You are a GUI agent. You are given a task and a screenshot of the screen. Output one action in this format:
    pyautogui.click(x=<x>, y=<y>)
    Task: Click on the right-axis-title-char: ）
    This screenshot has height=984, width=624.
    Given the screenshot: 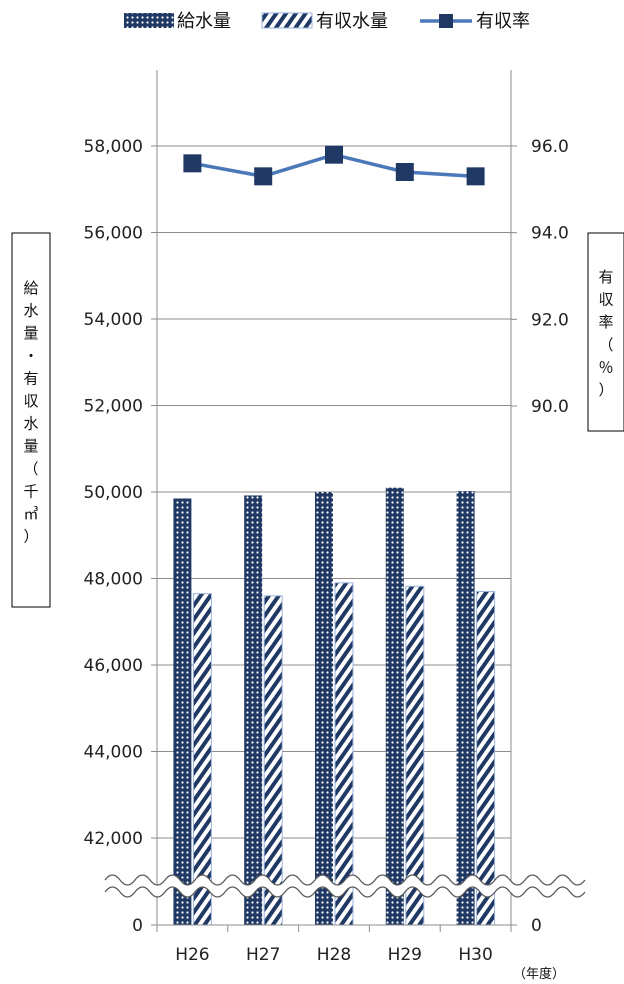 What is the action you would take?
    pyautogui.click(x=605, y=390)
    